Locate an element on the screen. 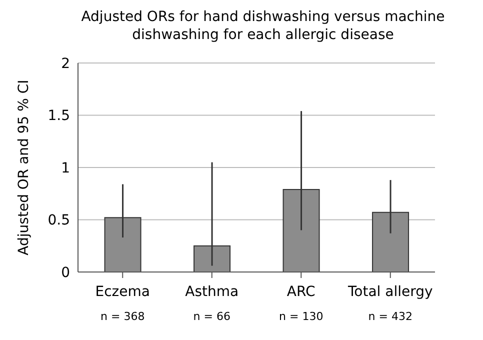 This screenshot has width=483, height=340. y-tick-label: 1 is located at coordinates (65, 168).